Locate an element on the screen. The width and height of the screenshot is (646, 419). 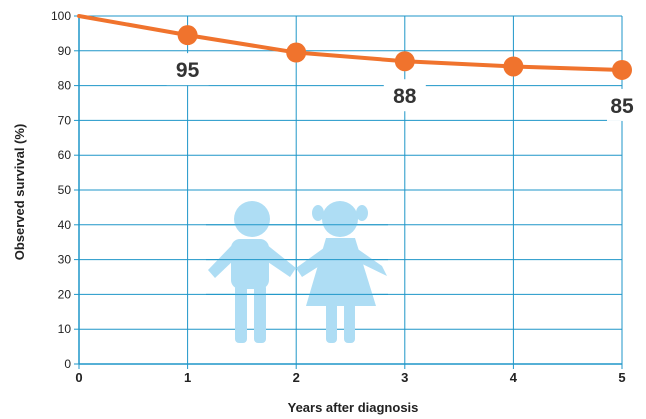
y-tick-label-40: 40 is located at coordinates (65, 225).